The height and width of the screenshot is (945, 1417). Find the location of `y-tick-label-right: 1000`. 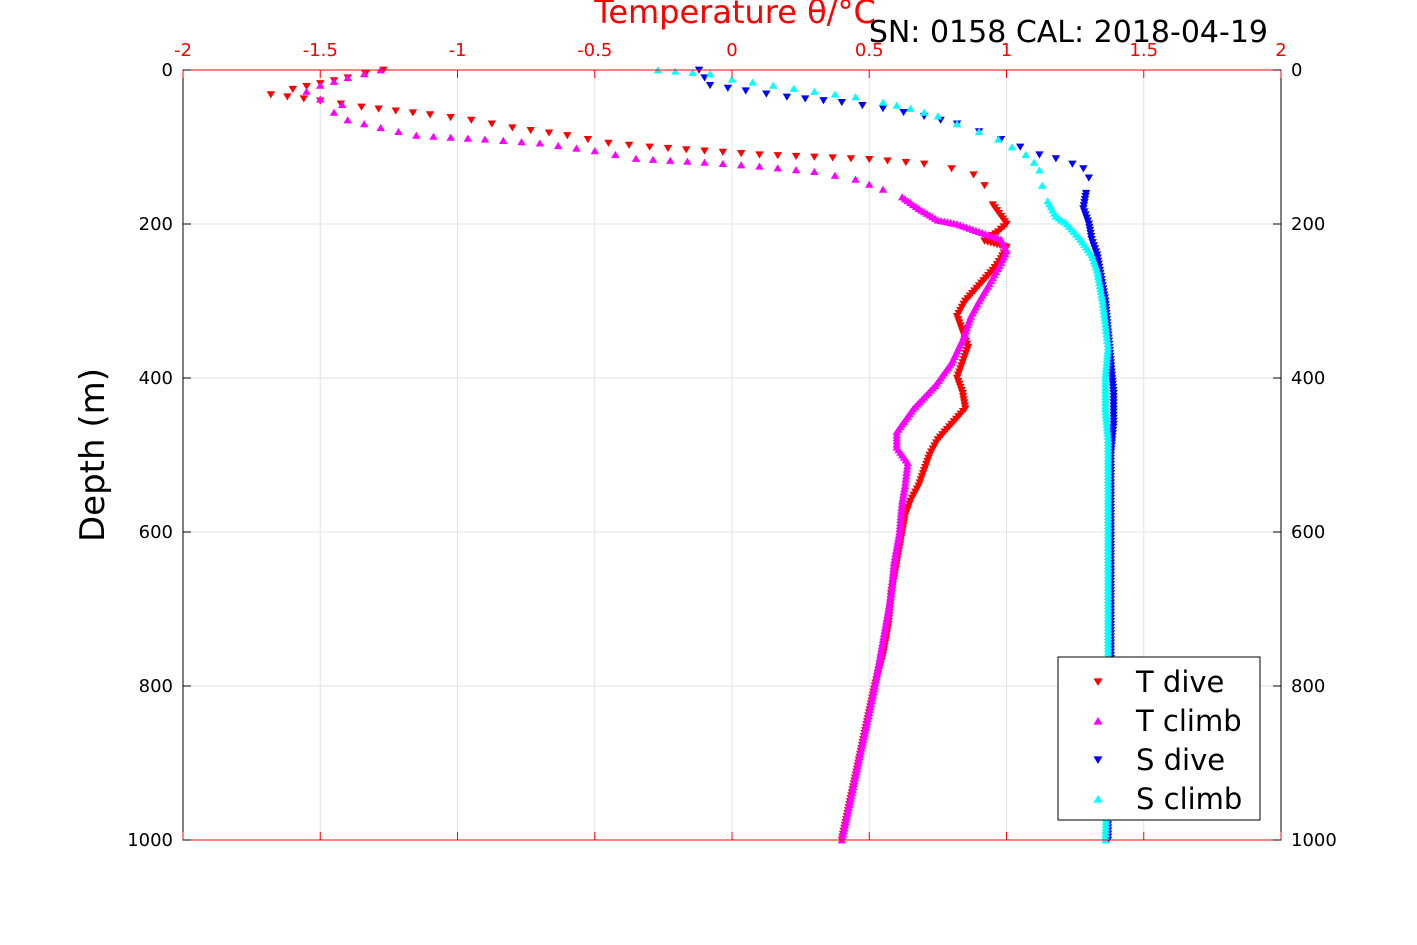

y-tick-label-right: 1000 is located at coordinates (1314, 840).